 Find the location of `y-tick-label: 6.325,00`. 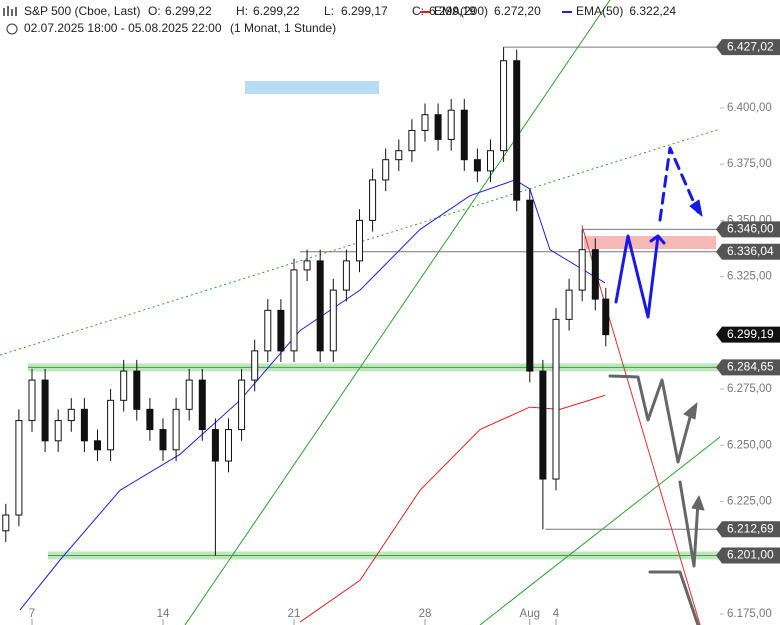

y-tick-label: 6.325,00 is located at coordinates (749, 277).